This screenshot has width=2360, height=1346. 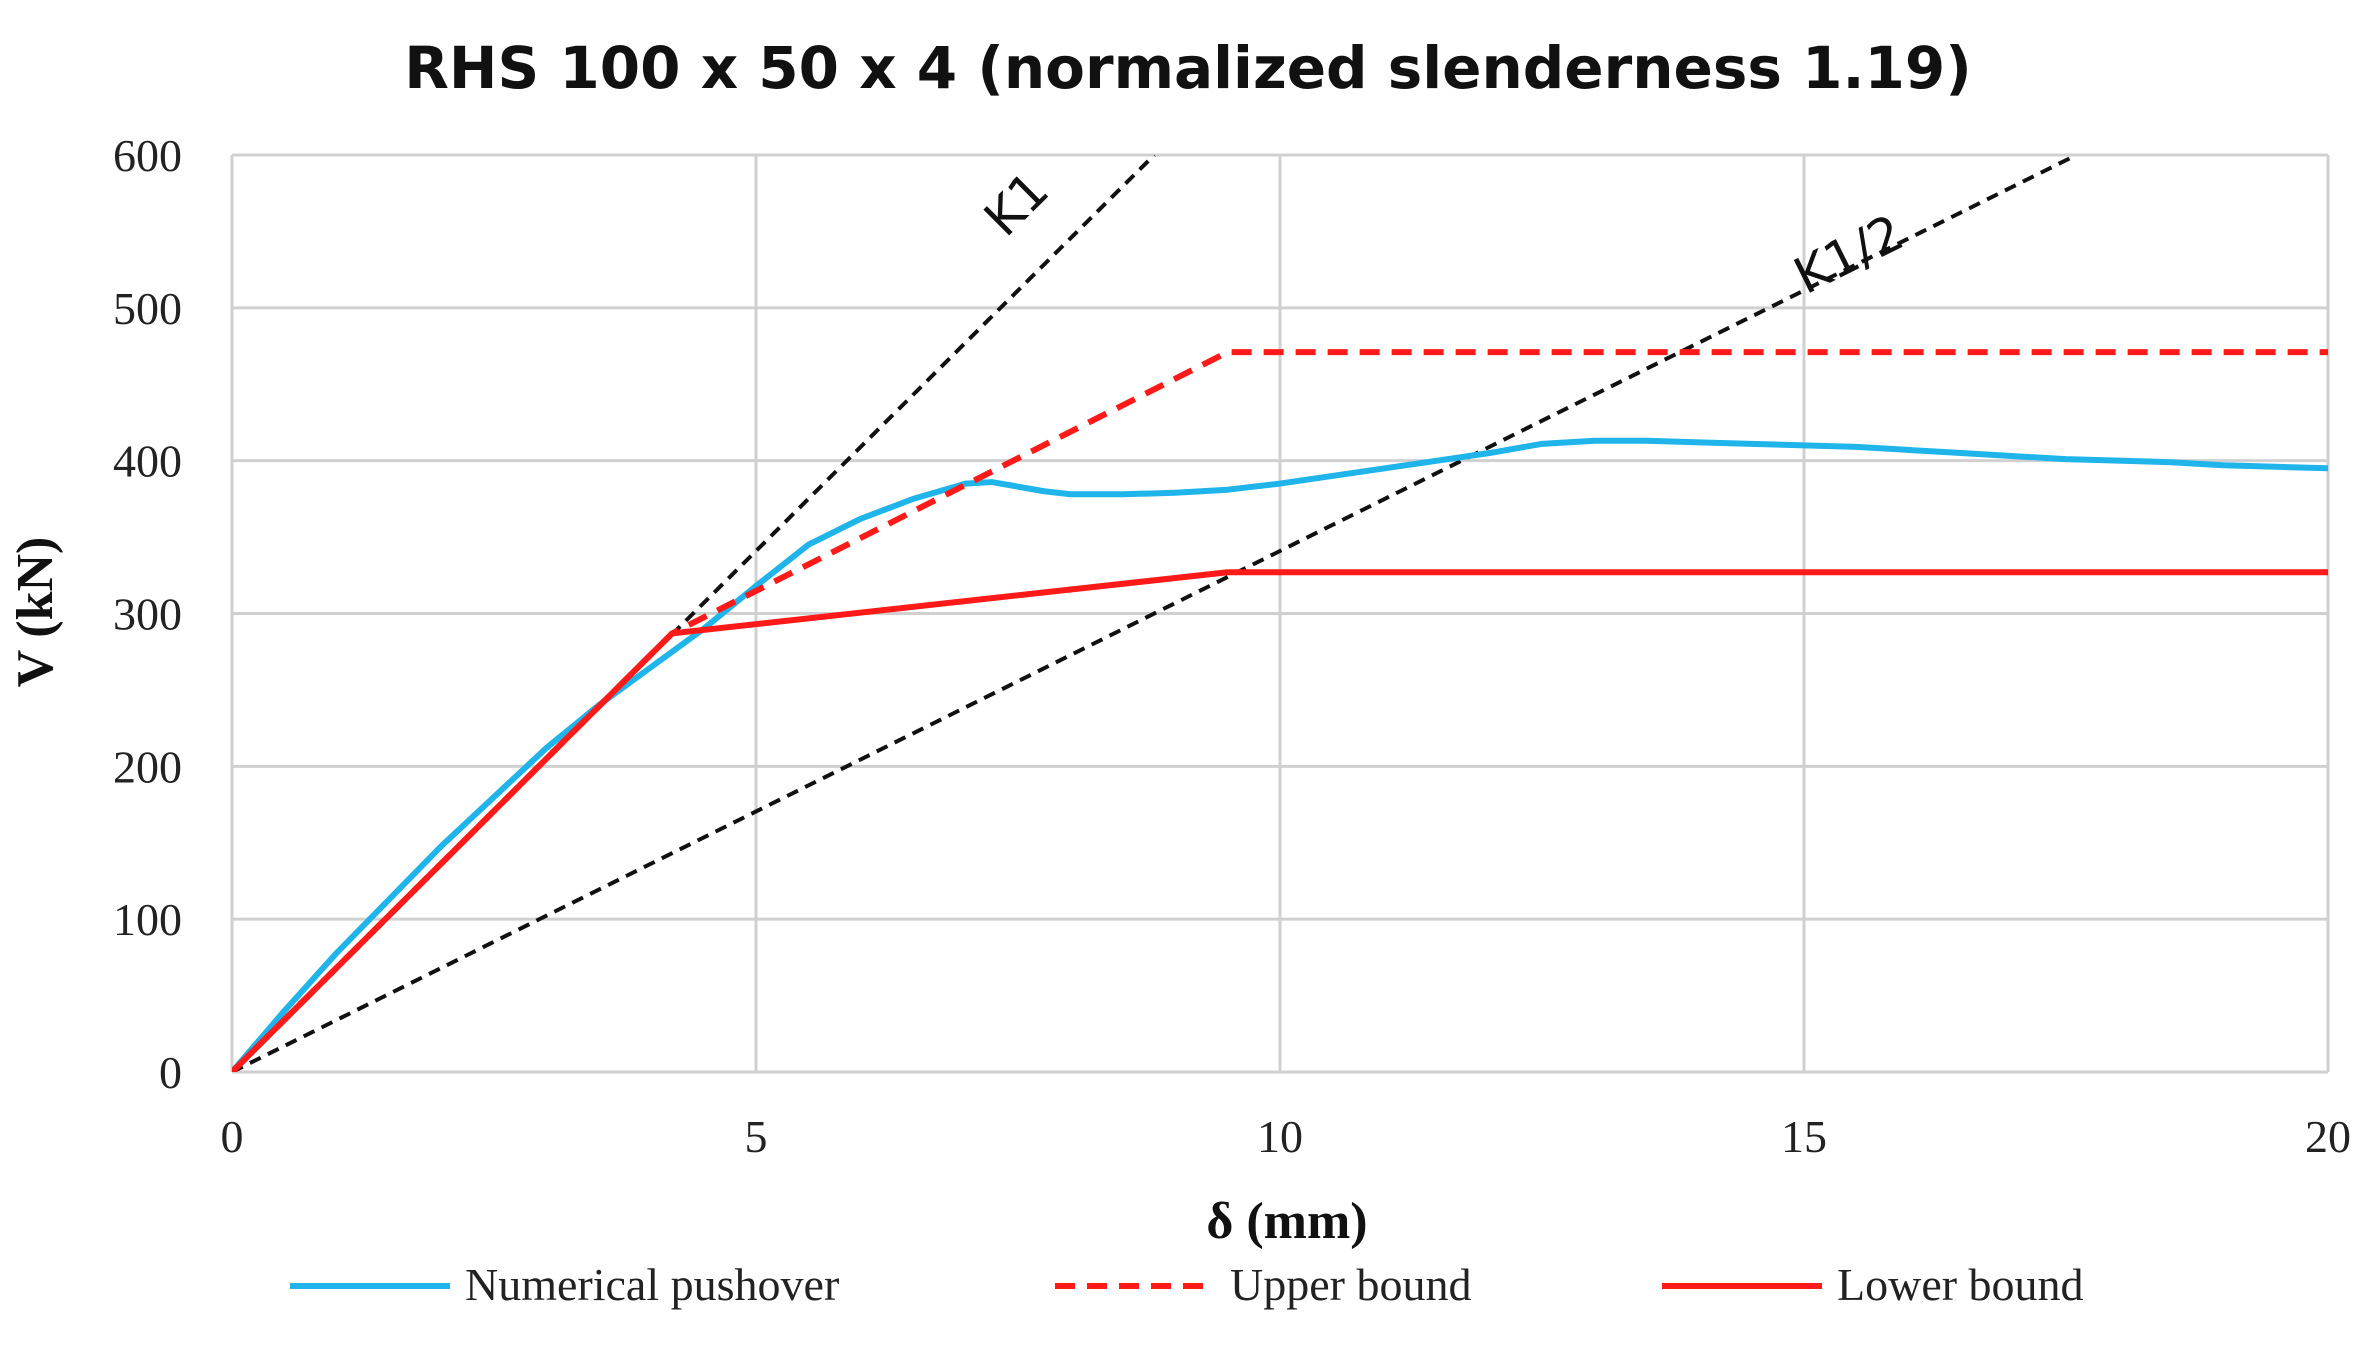 What do you see at coordinates (2328, 1136) in the screenshot?
I see `x-tick-label-20: 20` at bounding box center [2328, 1136].